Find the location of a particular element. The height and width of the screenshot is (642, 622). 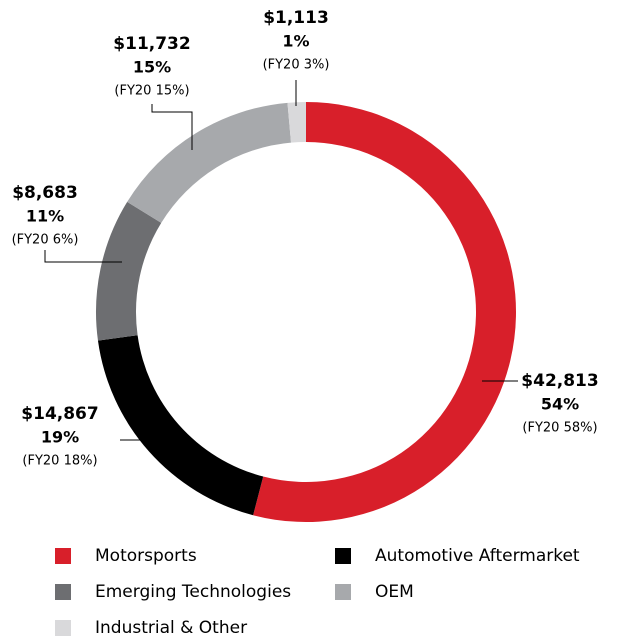

value-label: $1,113 is located at coordinates (296, 18).